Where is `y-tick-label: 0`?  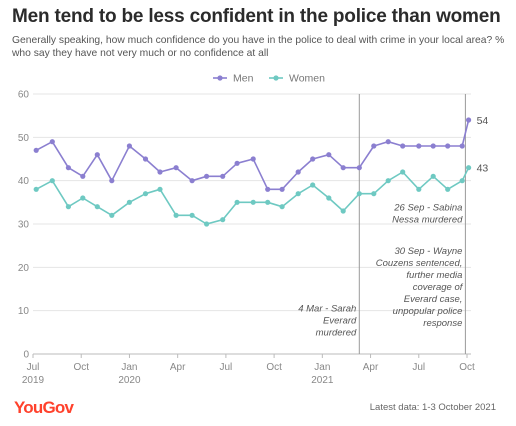 y-tick-label: 0 is located at coordinates (26, 355).